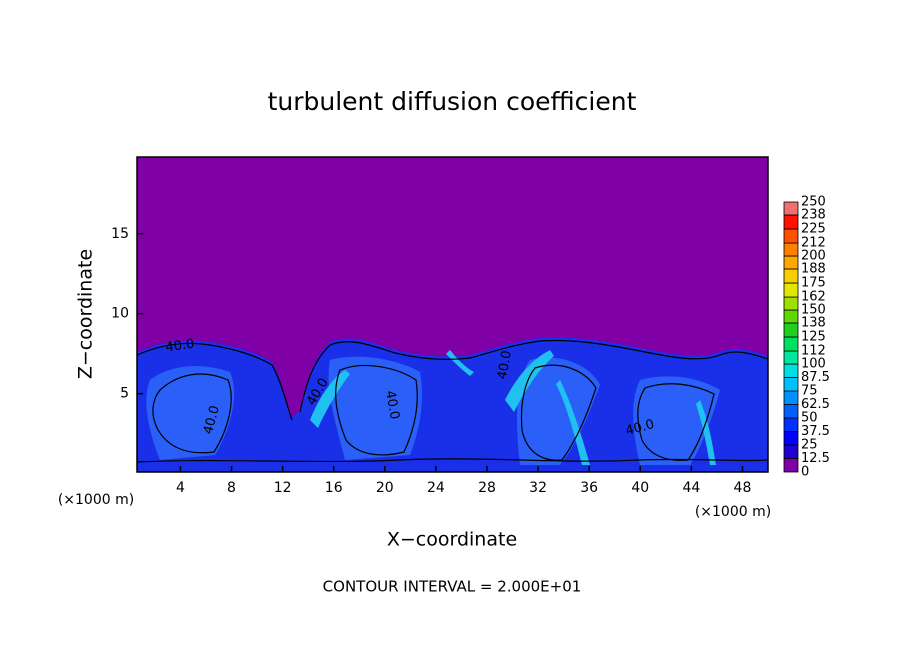 This screenshot has height=654, width=904. What do you see at coordinates (452, 101) in the screenshot?
I see `chart-title: turbulent diffusion coefficient` at bounding box center [452, 101].